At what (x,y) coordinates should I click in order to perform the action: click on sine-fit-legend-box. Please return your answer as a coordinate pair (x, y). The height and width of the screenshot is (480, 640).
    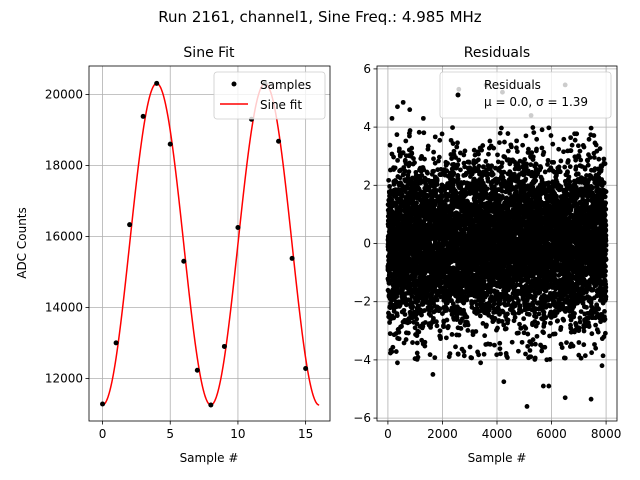
    Looking at the image, I should click on (269, 95).